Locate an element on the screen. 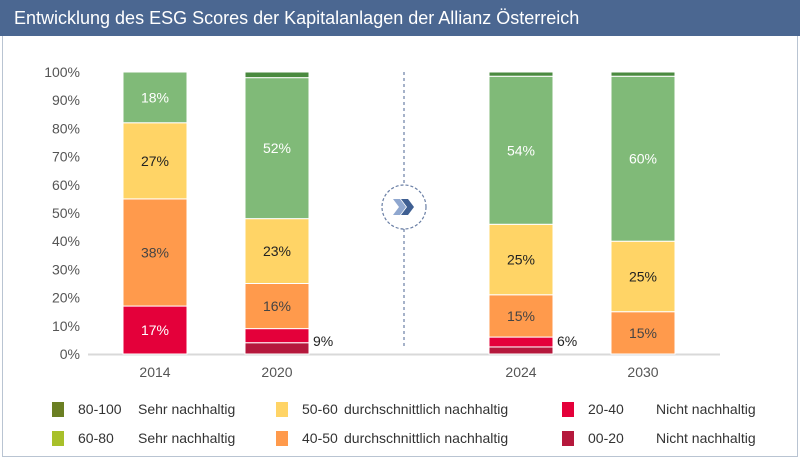 The height and width of the screenshot is (460, 800). y-tick-label: 10% is located at coordinates (66, 326).